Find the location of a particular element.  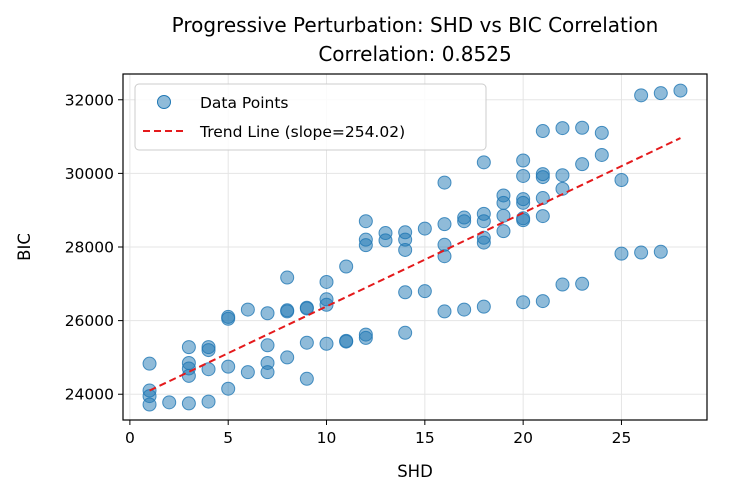

legend-box is located at coordinates (310, 117).